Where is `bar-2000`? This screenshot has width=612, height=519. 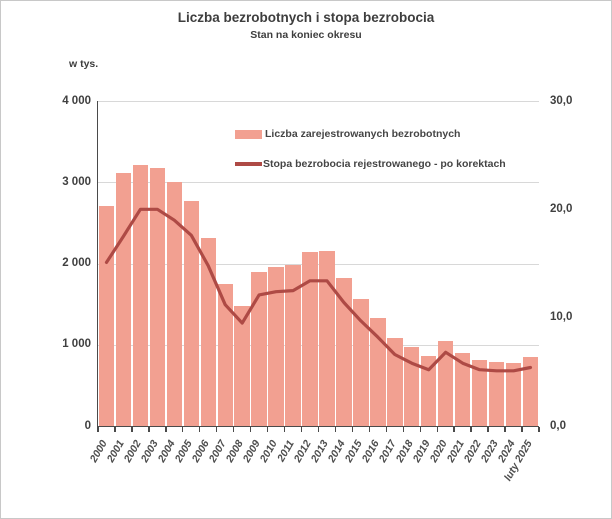
bar-2000 is located at coordinates (106, 316).